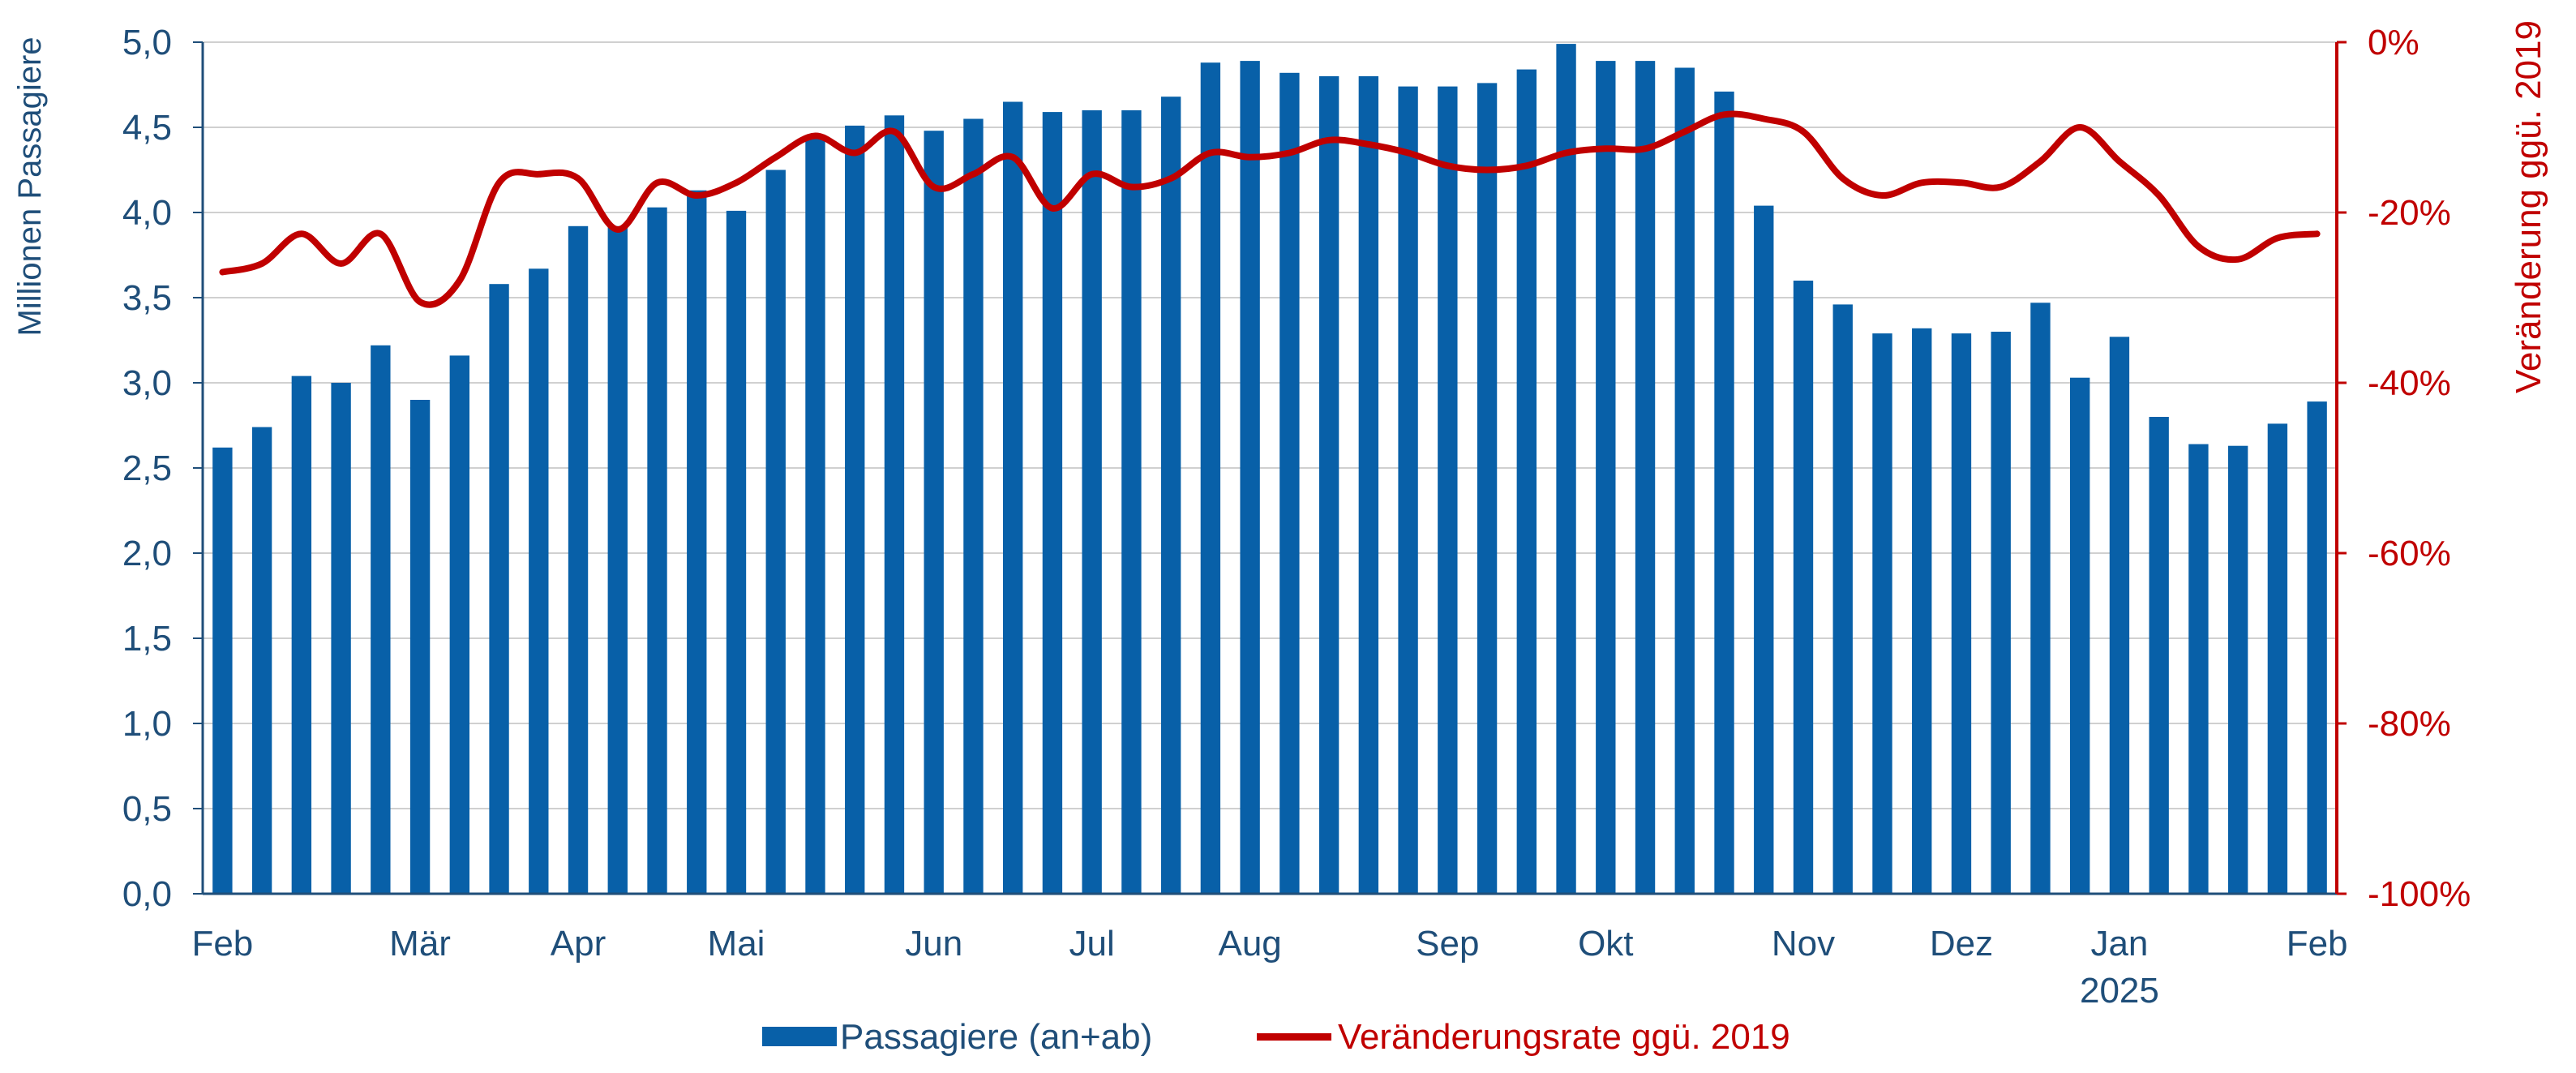  What do you see at coordinates (420, 944) in the screenshot?
I see `x-tick-label: Mär` at bounding box center [420, 944].